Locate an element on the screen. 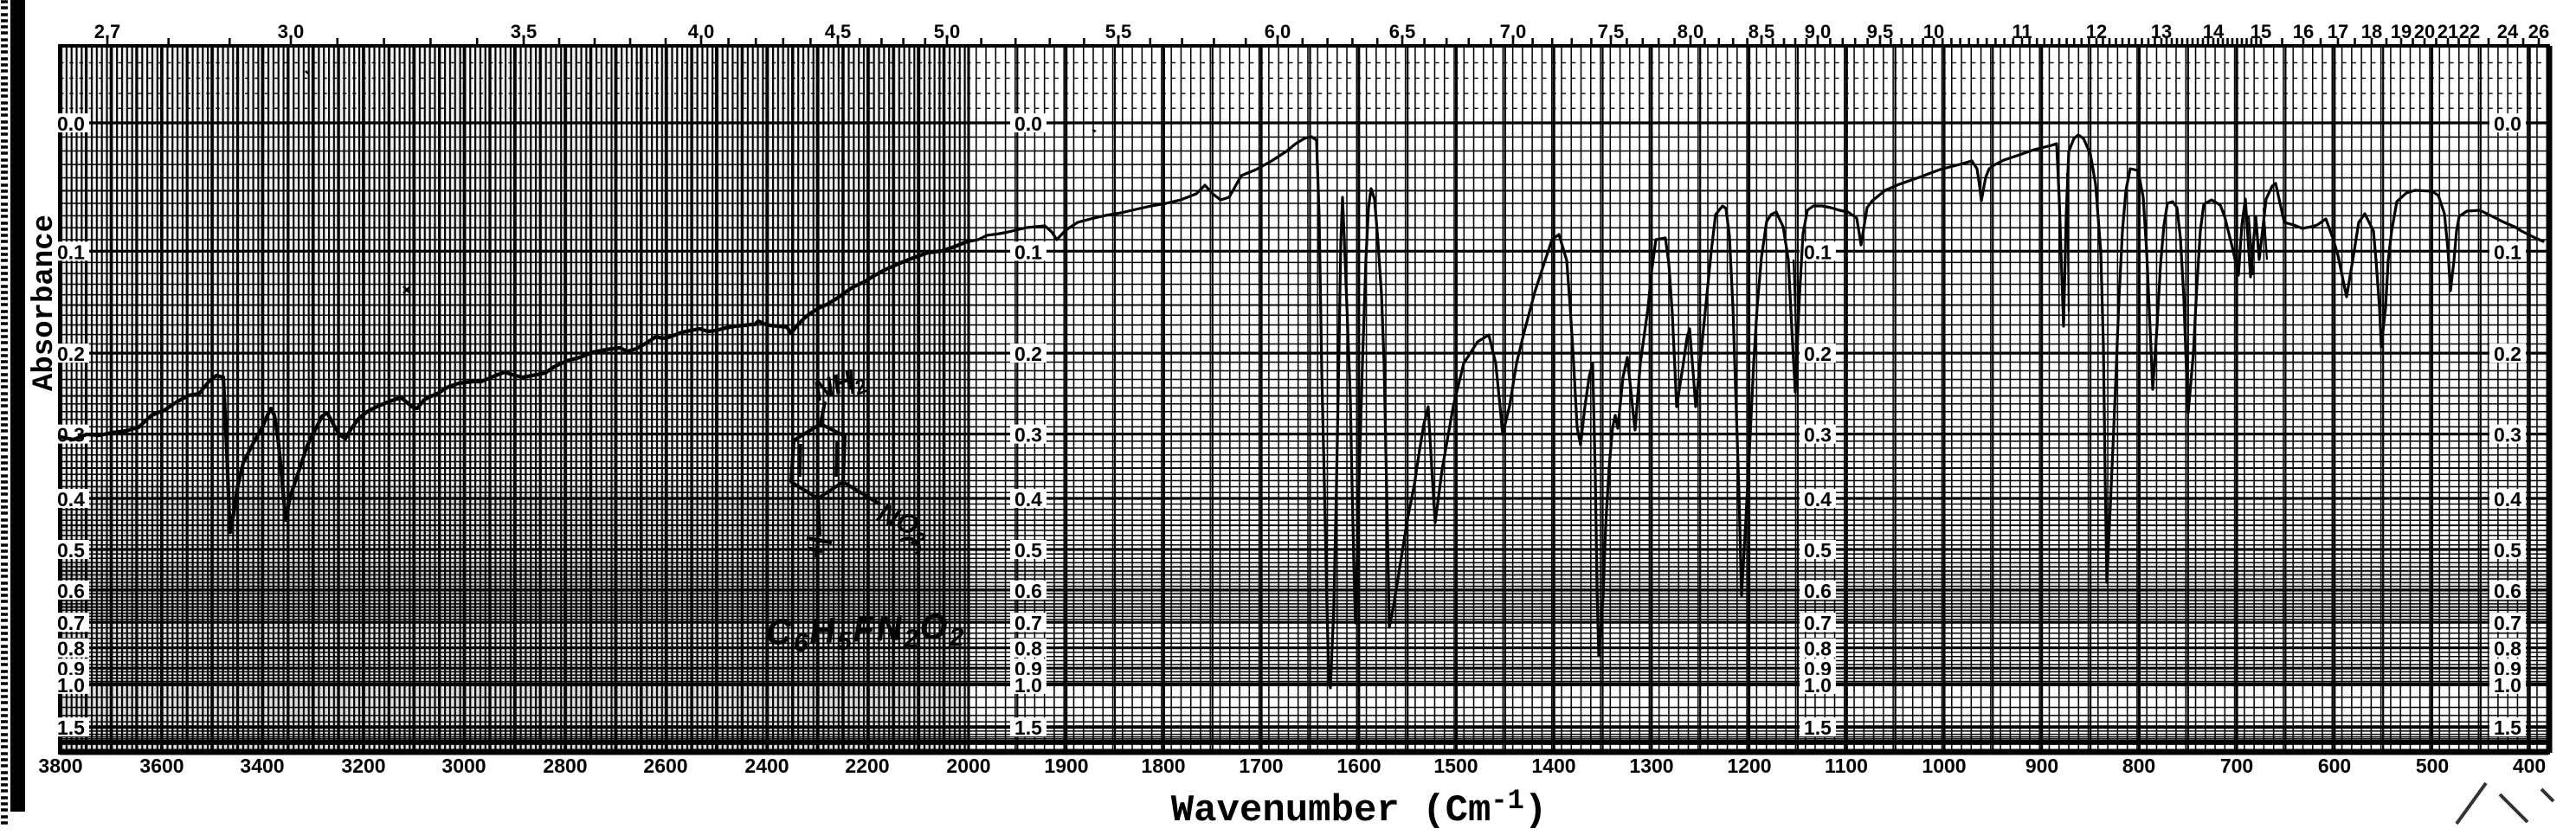 The height and width of the screenshot is (835, 2576). svg-text: 2800 is located at coordinates (565, 766).